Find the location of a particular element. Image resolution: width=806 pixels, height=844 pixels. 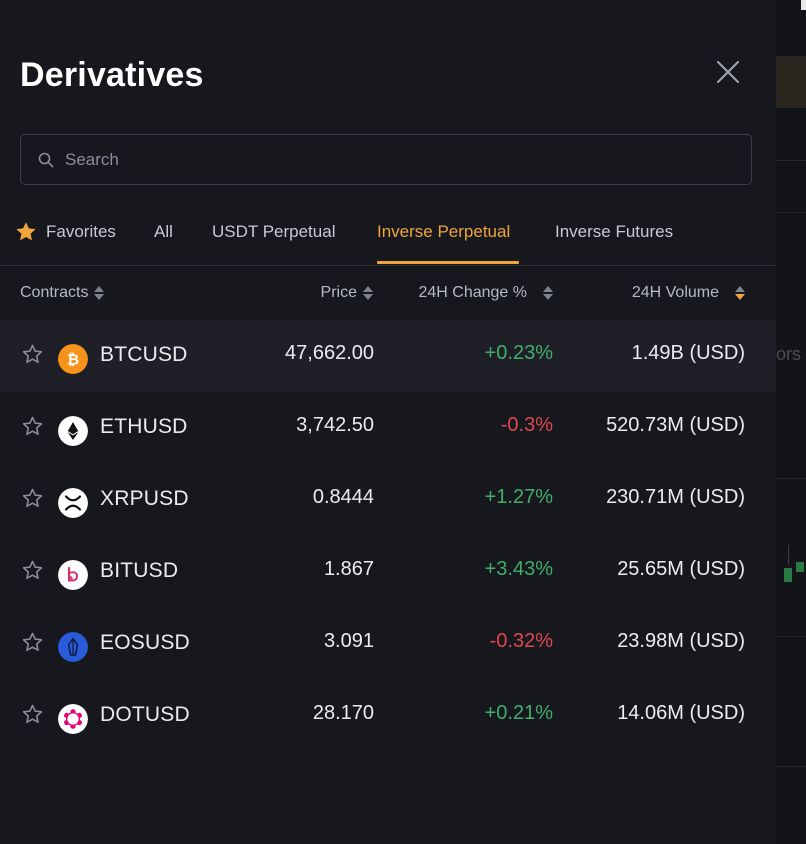

tab-usdt-perpetual: USDT Perpetual is located at coordinates (274, 231).